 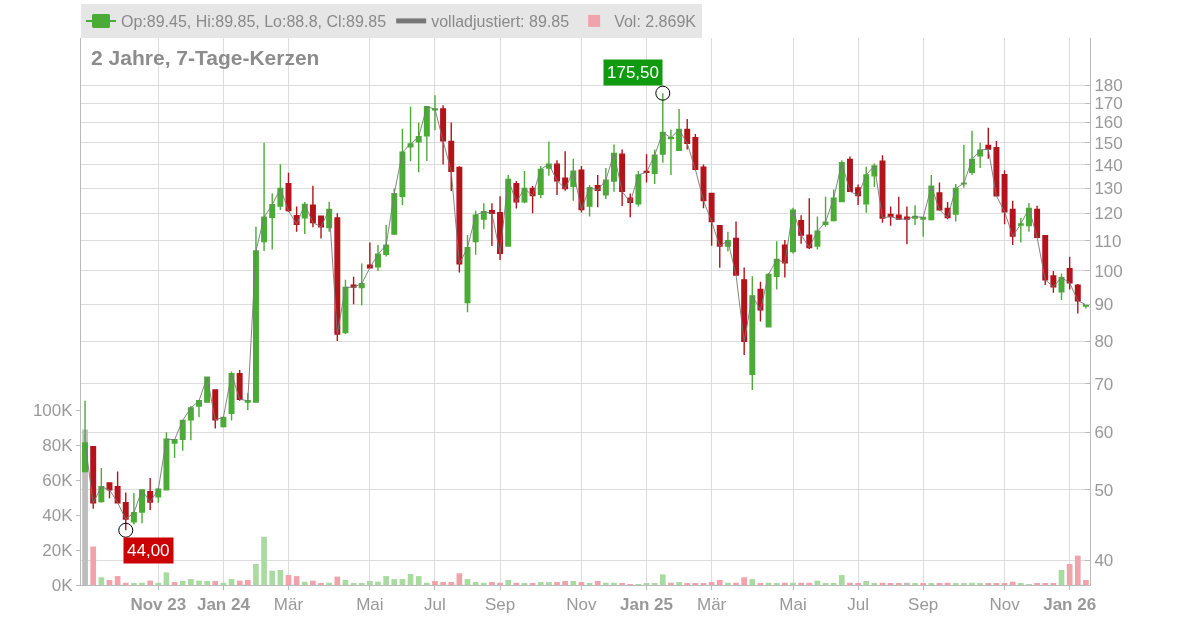 What do you see at coordinates (53, 411) in the screenshot?
I see `y2-tick-label: 100K` at bounding box center [53, 411].